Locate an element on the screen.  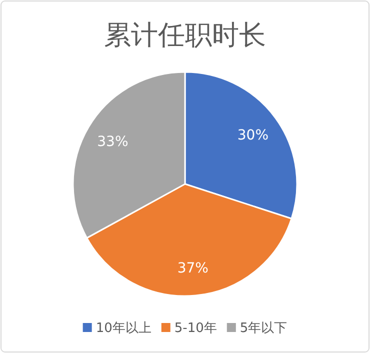
data-label: 33% is located at coordinates (112, 142).